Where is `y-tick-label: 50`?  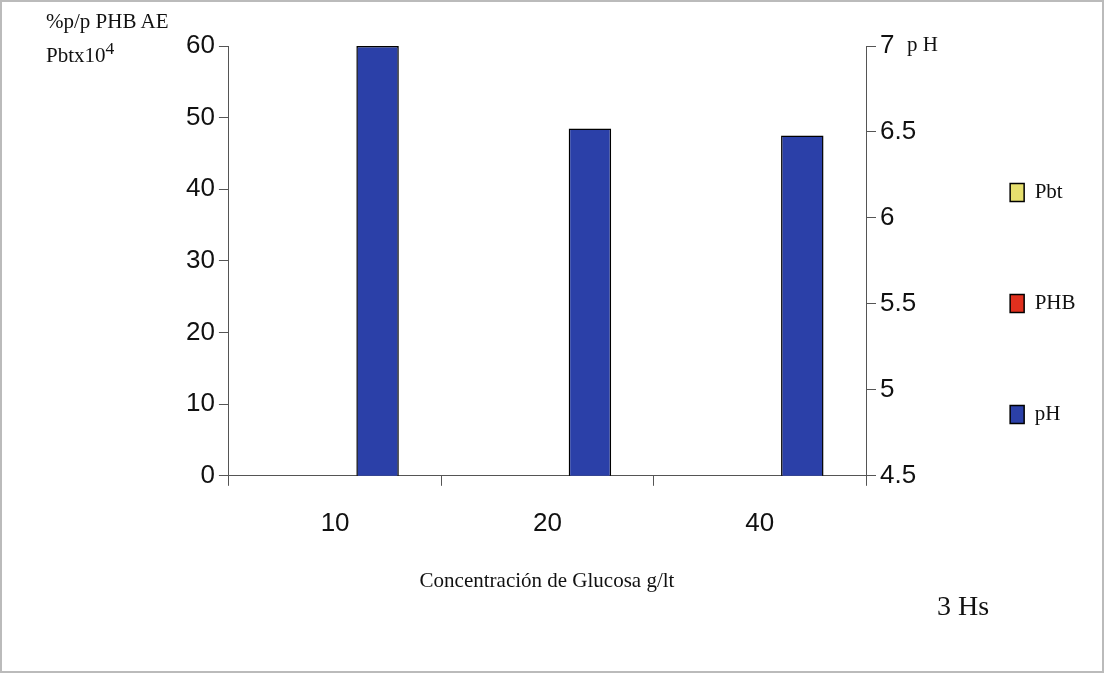
y-tick-label: 50 is located at coordinates (200, 115).